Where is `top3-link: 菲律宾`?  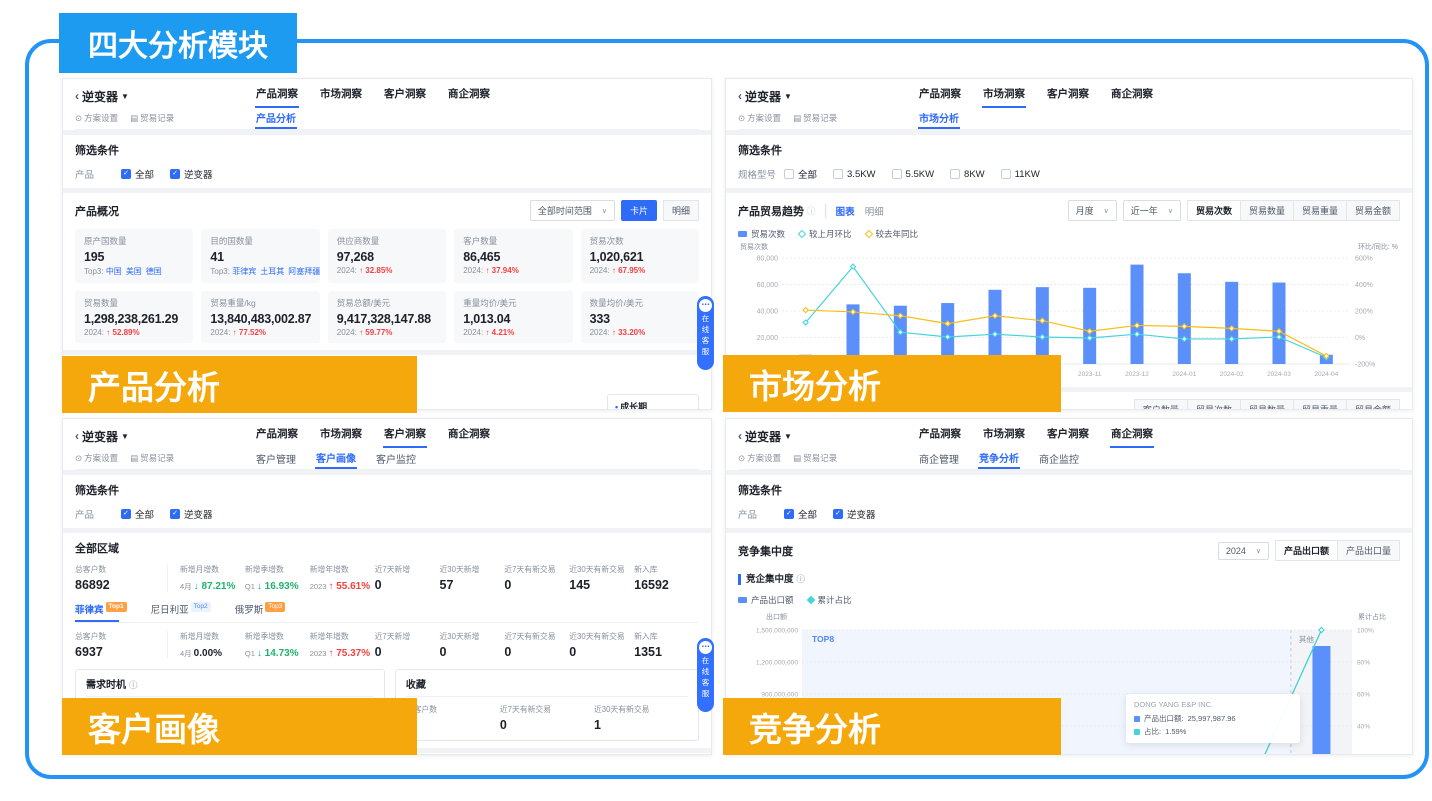
top3-link: 菲律宾 is located at coordinates (244, 271).